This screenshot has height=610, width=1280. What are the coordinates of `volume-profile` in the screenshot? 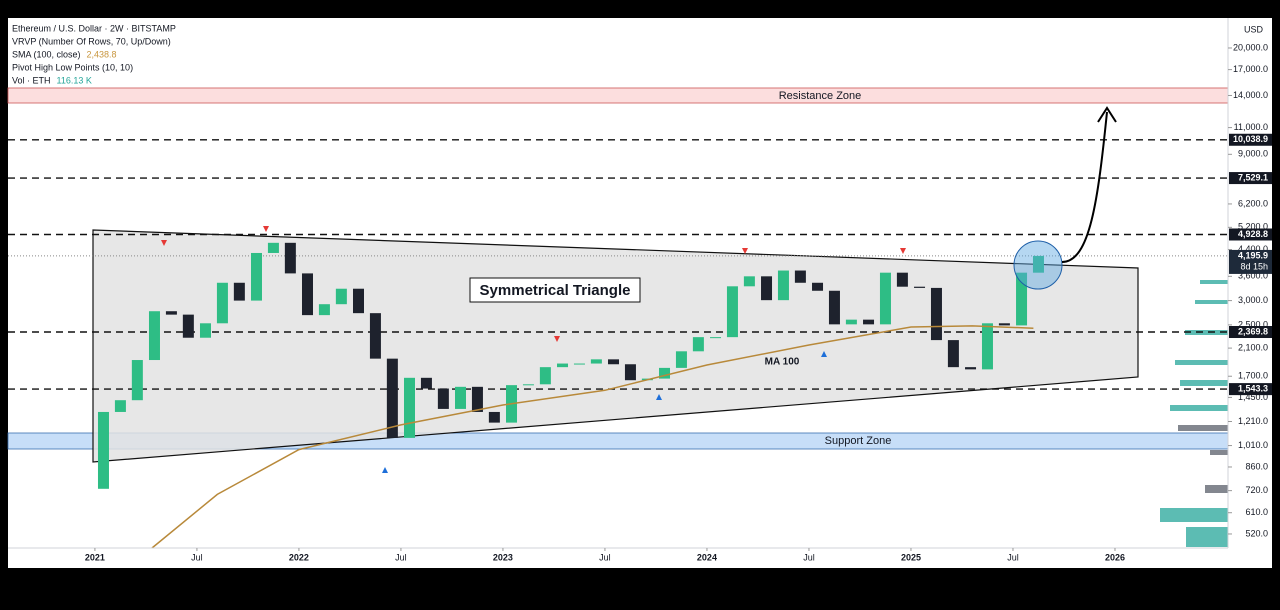 It's located at (1194, 413).